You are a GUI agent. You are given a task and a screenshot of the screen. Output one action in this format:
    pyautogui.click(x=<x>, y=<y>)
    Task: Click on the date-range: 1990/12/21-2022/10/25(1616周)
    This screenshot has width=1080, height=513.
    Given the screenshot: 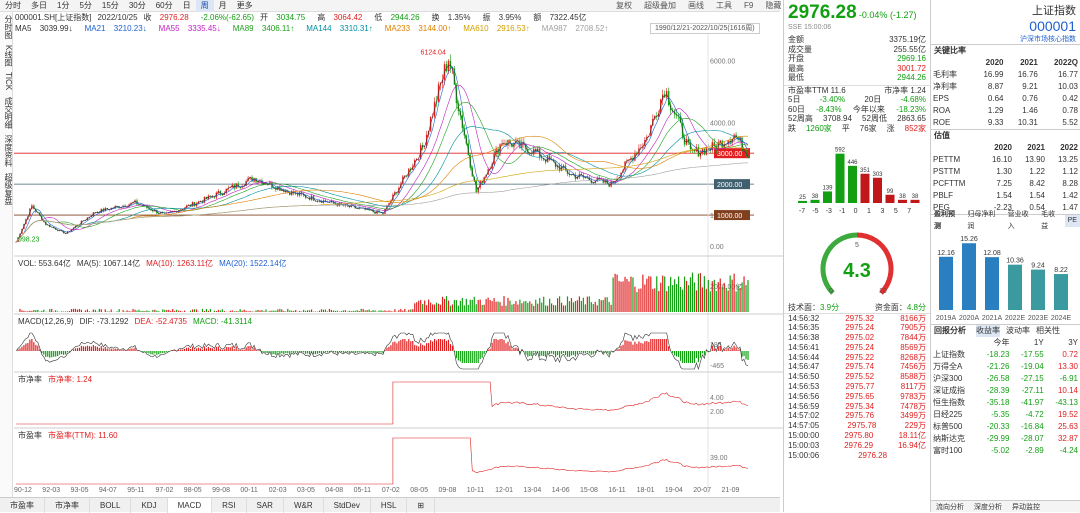 What is the action you would take?
    pyautogui.click(x=705, y=28)
    